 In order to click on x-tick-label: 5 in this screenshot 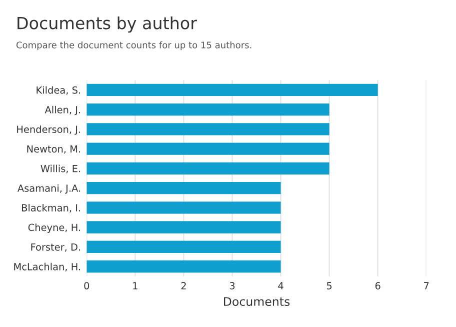, I will do `click(329, 286)`.